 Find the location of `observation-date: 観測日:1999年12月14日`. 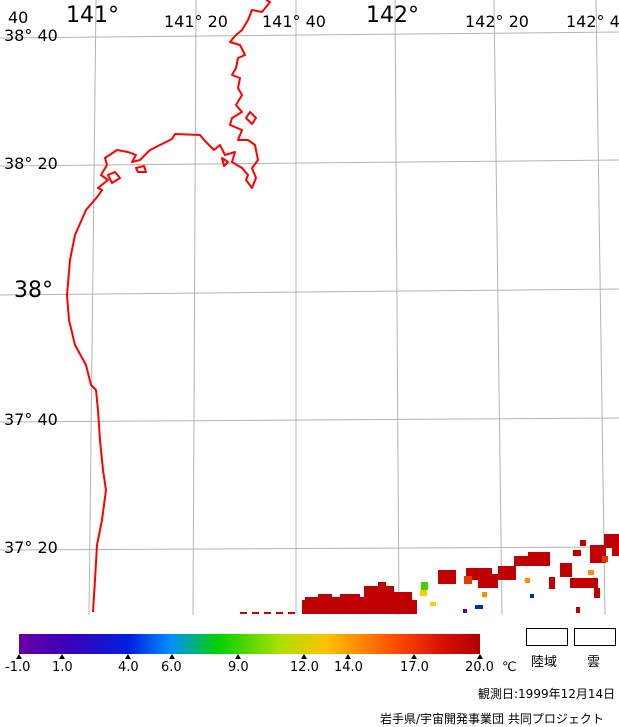

observation-date: 観測日:1999年12月14日 is located at coordinates (547, 694).